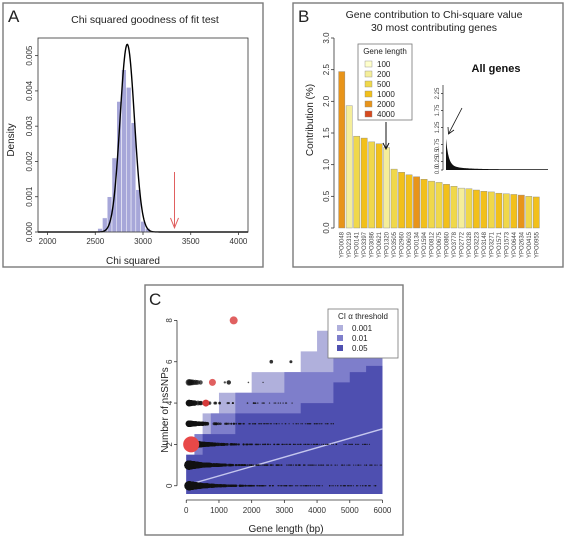  I want to click on panel-a-letter: A, so click(14, 16).